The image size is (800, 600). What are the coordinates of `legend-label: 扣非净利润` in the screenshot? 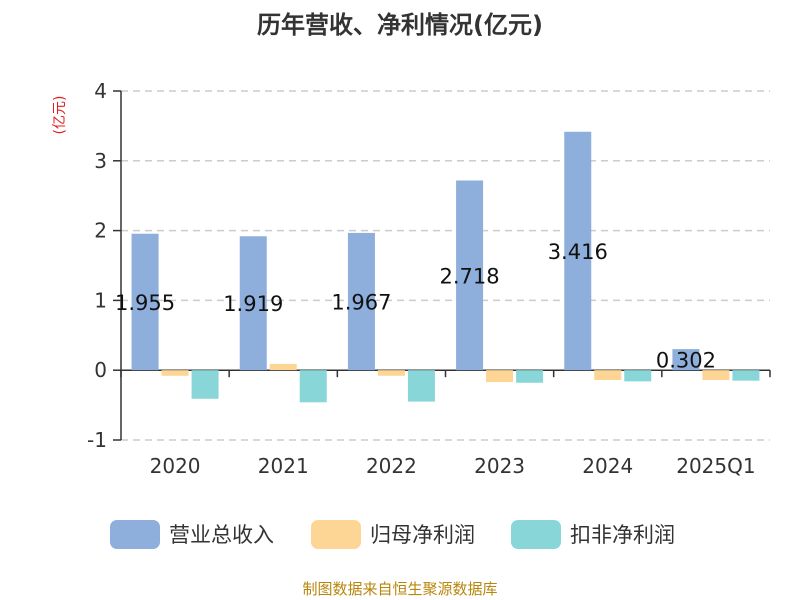 It's located at (622, 535).